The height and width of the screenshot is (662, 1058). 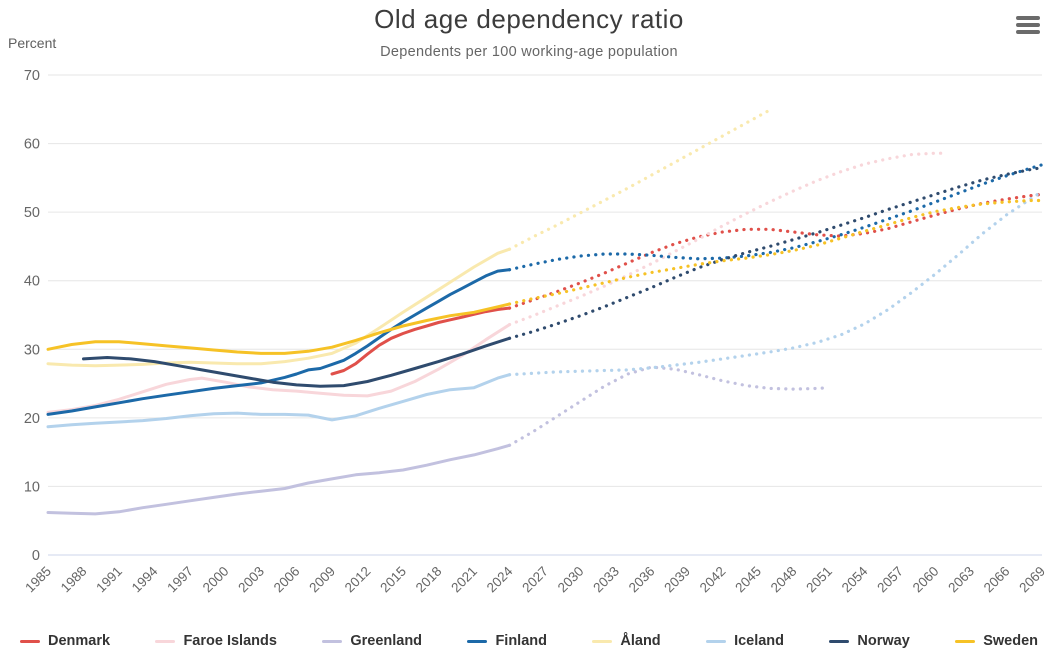 I want to click on legend-item-greenland: Greenland, so click(x=372, y=641).